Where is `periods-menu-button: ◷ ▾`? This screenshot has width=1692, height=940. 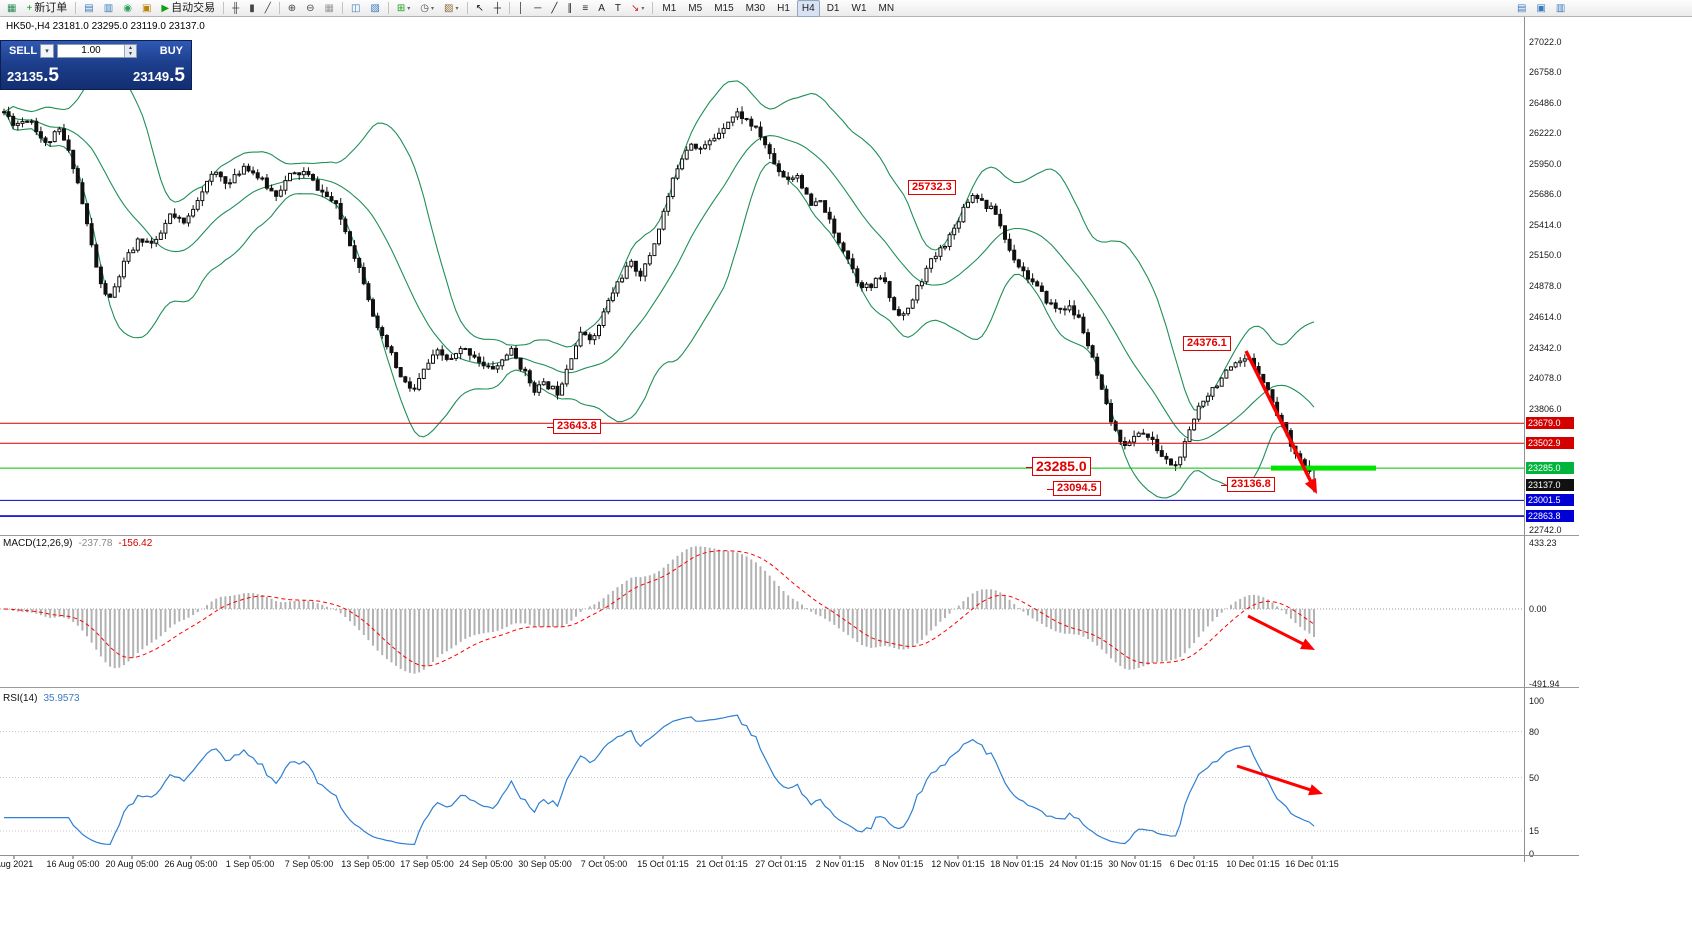
periods-menu-button: ◷ ▾ is located at coordinates (427, 8).